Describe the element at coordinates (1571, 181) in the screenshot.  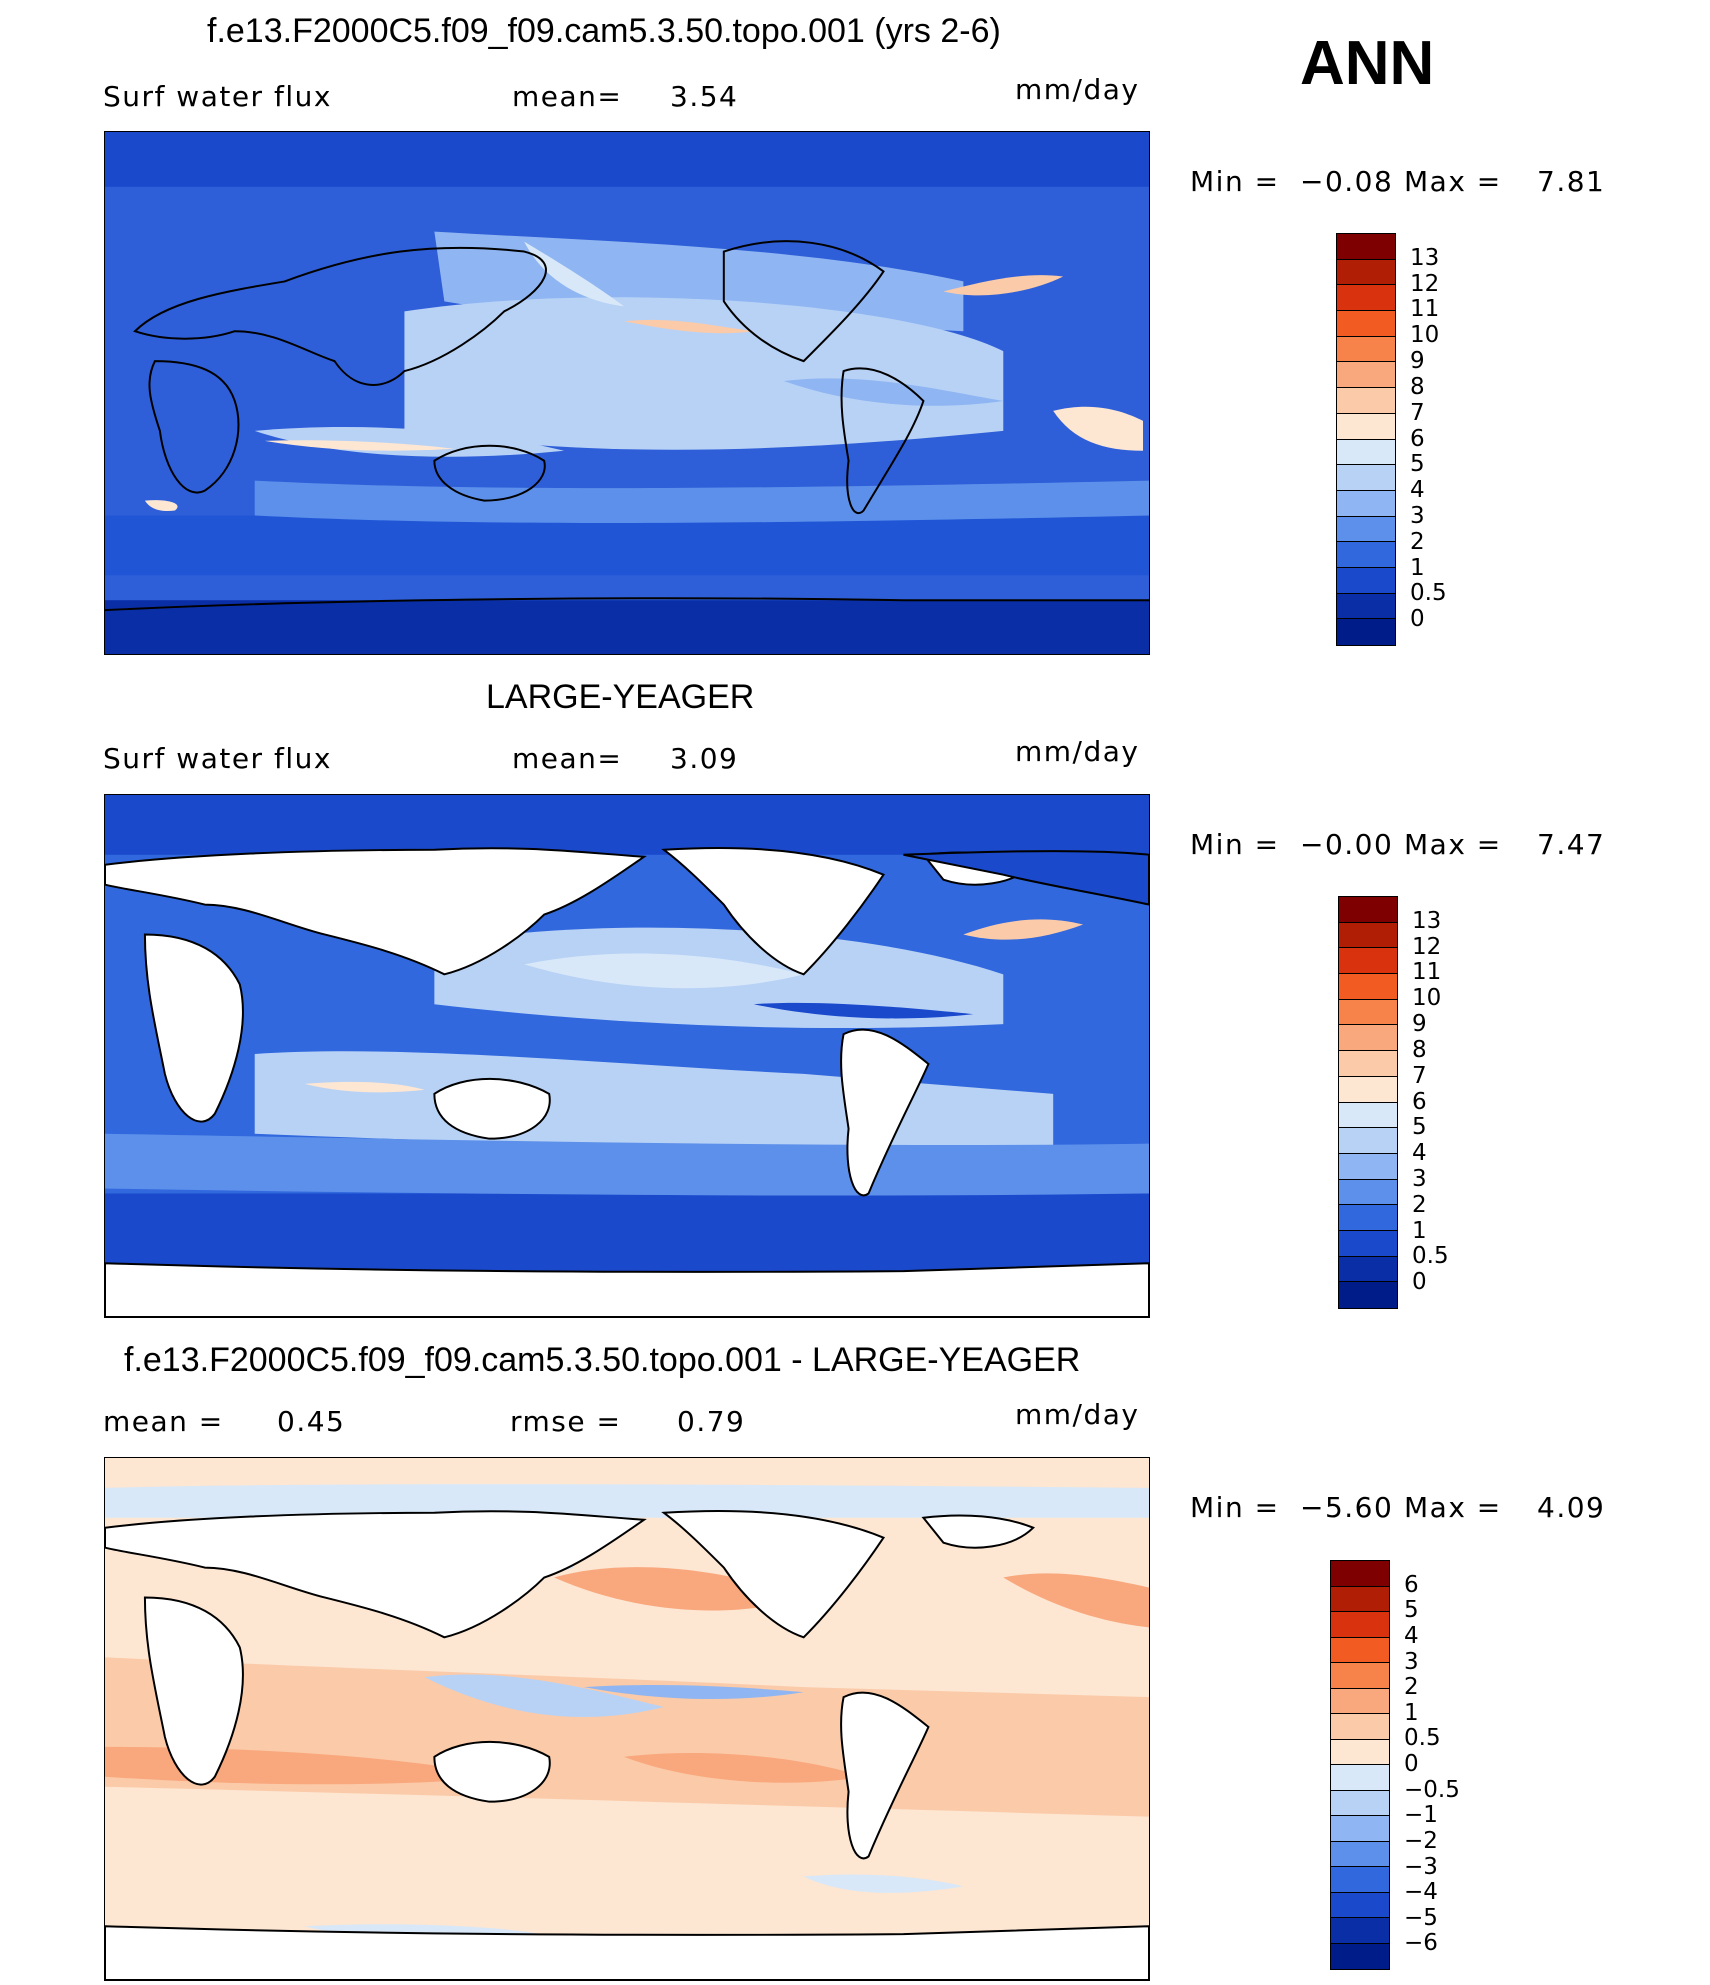
I see `panel-1-max-value: 7.81` at that location.